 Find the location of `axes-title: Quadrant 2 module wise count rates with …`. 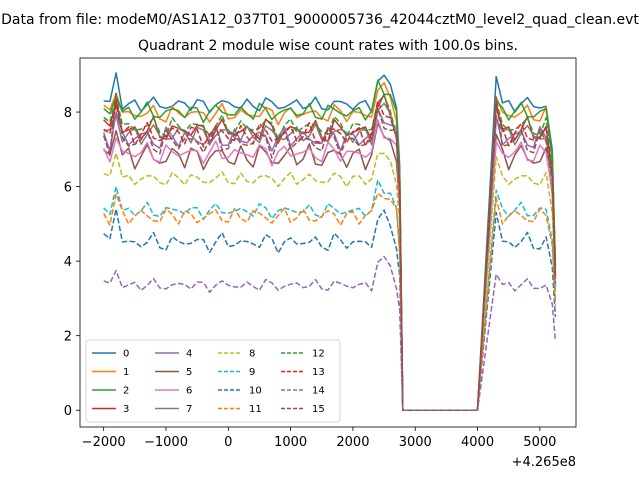

axes-title: Quadrant 2 module wise count rates with … is located at coordinates (328, 46).